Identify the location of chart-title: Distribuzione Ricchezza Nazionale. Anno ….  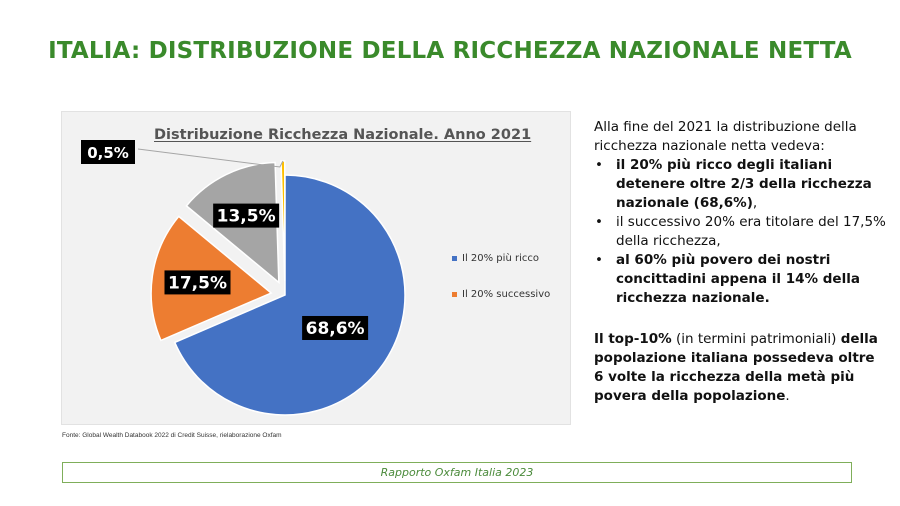
(343, 135).